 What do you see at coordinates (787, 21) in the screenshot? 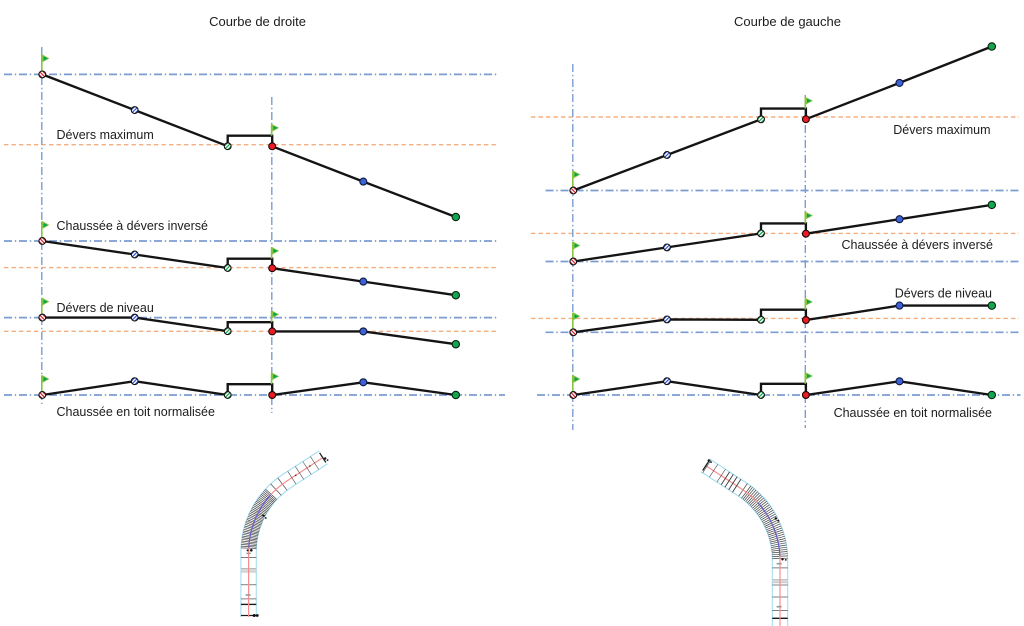
I see `svg-text: Courbe de gauche` at bounding box center [787, 21].